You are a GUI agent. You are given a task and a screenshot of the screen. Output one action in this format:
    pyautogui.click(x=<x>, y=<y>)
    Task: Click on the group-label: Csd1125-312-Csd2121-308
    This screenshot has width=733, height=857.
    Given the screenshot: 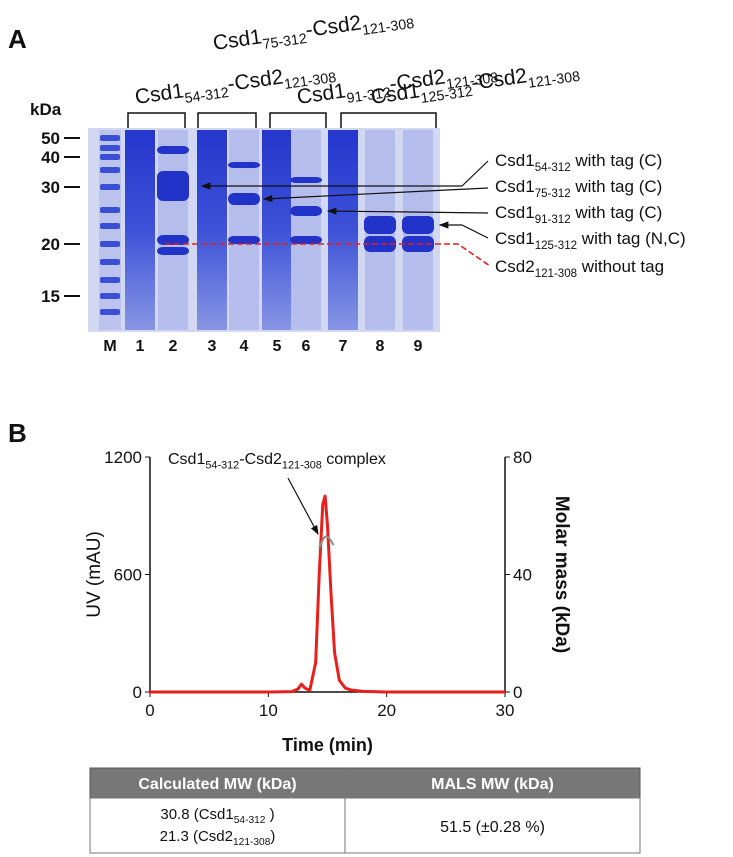 What is the action you would take?
    pyautogui.click(x=475, y=85)
    